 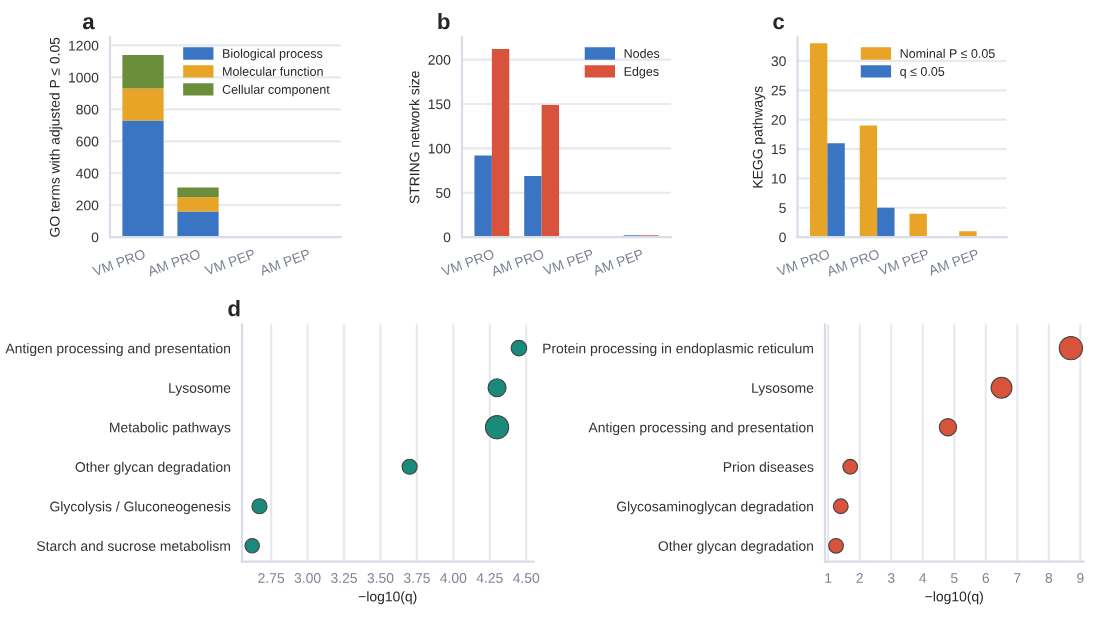 What do you see at coordinates (88, 23) in the screenshot?
I see `chart-title: a` at bounding box center [88, 23].